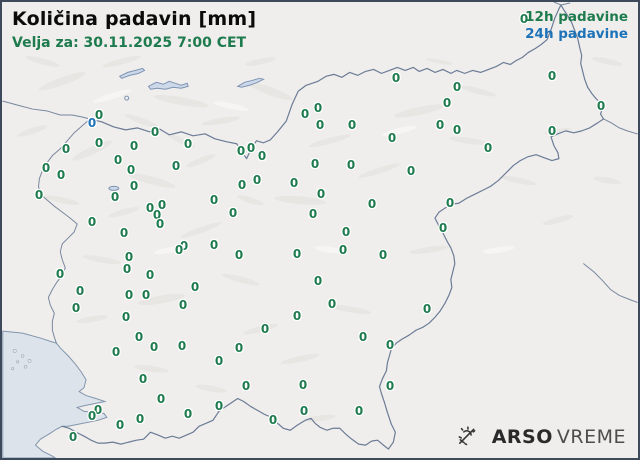 The width and height of the screenshot is (640, 460). Describe the element at coordinates (21, 360) in the screenshot. I see `lagoon-islets` at that location.